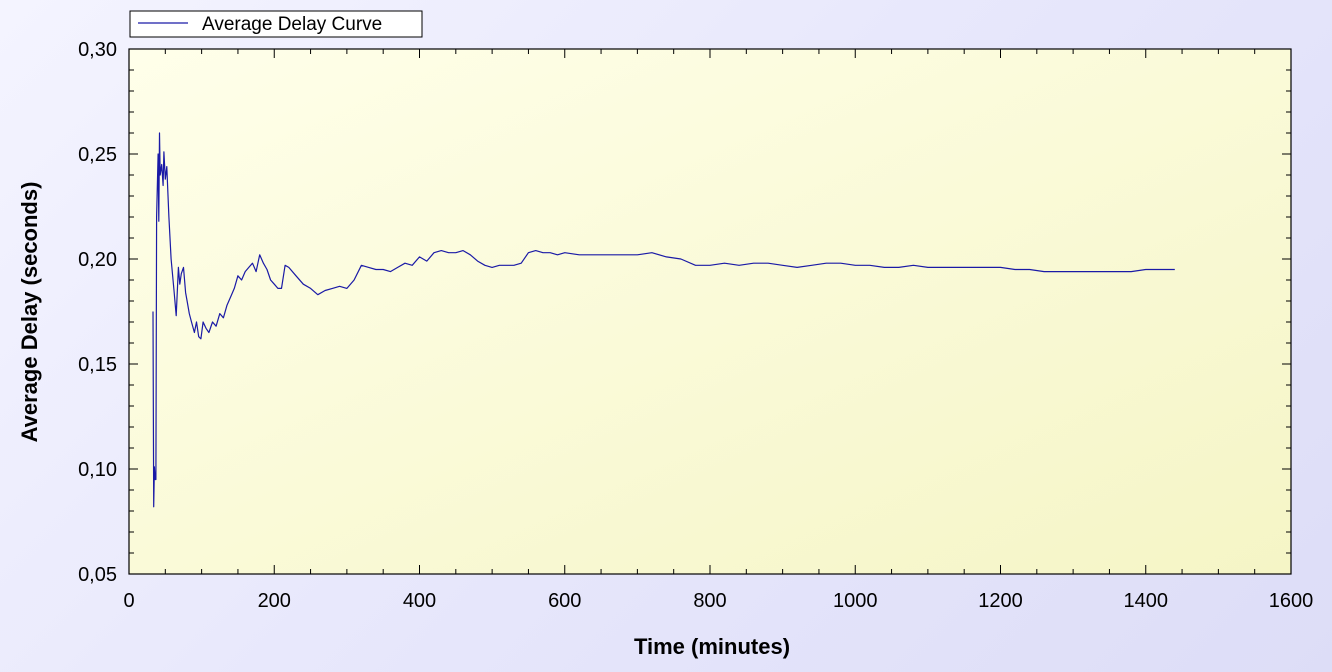 The image size is (1332, 672). I want to click on legend: Average Delay Curve, so click(276, 24).